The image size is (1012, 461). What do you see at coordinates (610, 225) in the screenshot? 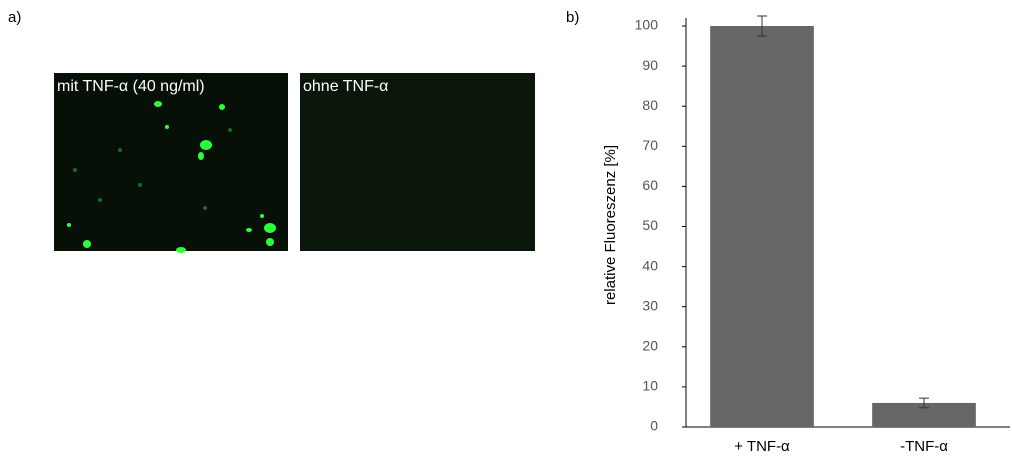
I see `y-axis-label: relative Fluoreszenz [%]` at bounding box center [610, 225].